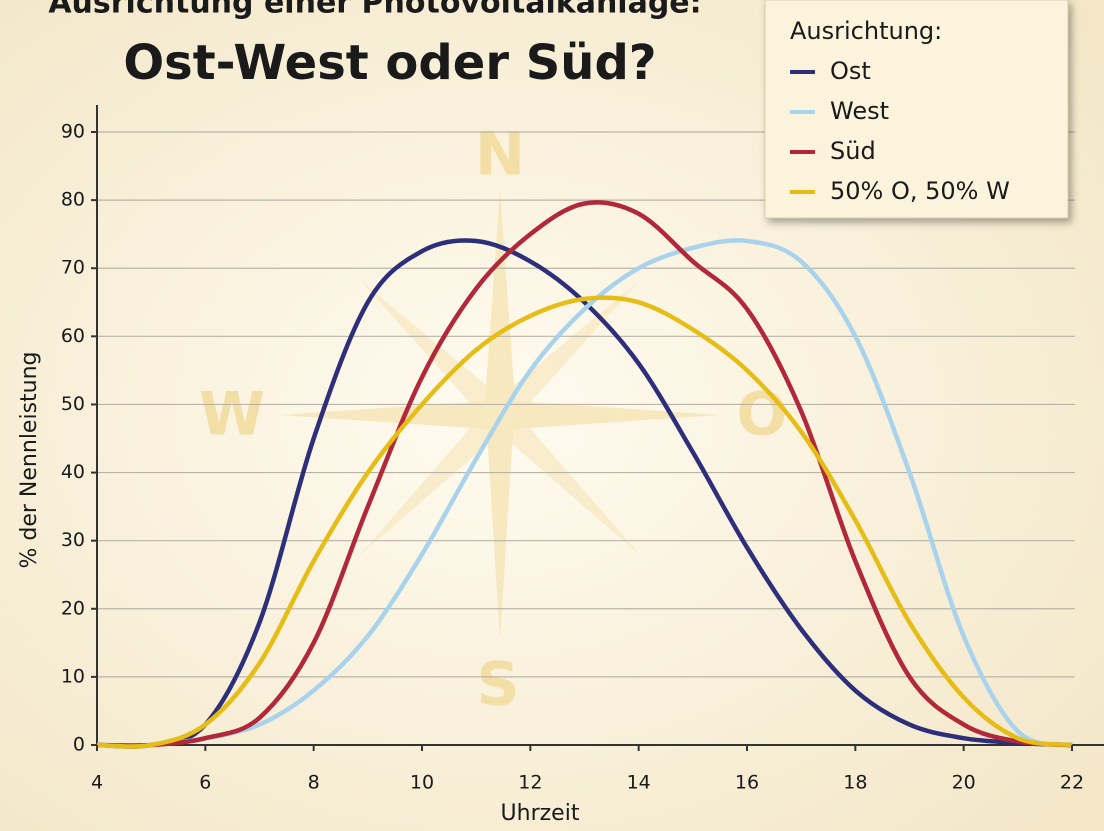 The width and height of the screenshot is (1104, 831). Describe the element at coordinates (73, 472) in the screenshot. I see `y-tick-label: 40` at that location.